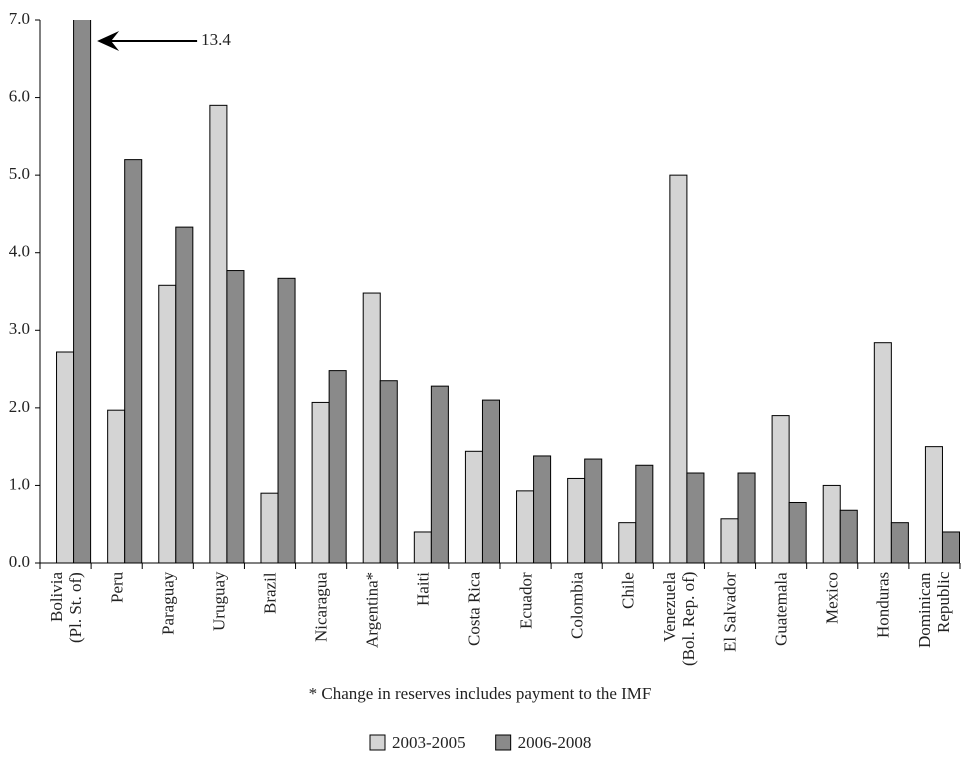 Image resolution: width=961 pixels, height=777 pixels. What do you see at coordinates (19, 95) in the screenshot?
I see `y-tick-label: 6.0` at bounding box center [19, 95].